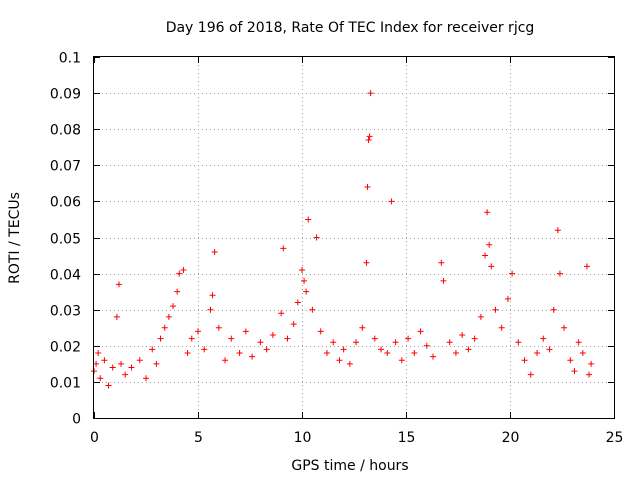 The width and height of the screenshot is (640, 480). I want to click on x-tick-label: 10, so click(303, 438).